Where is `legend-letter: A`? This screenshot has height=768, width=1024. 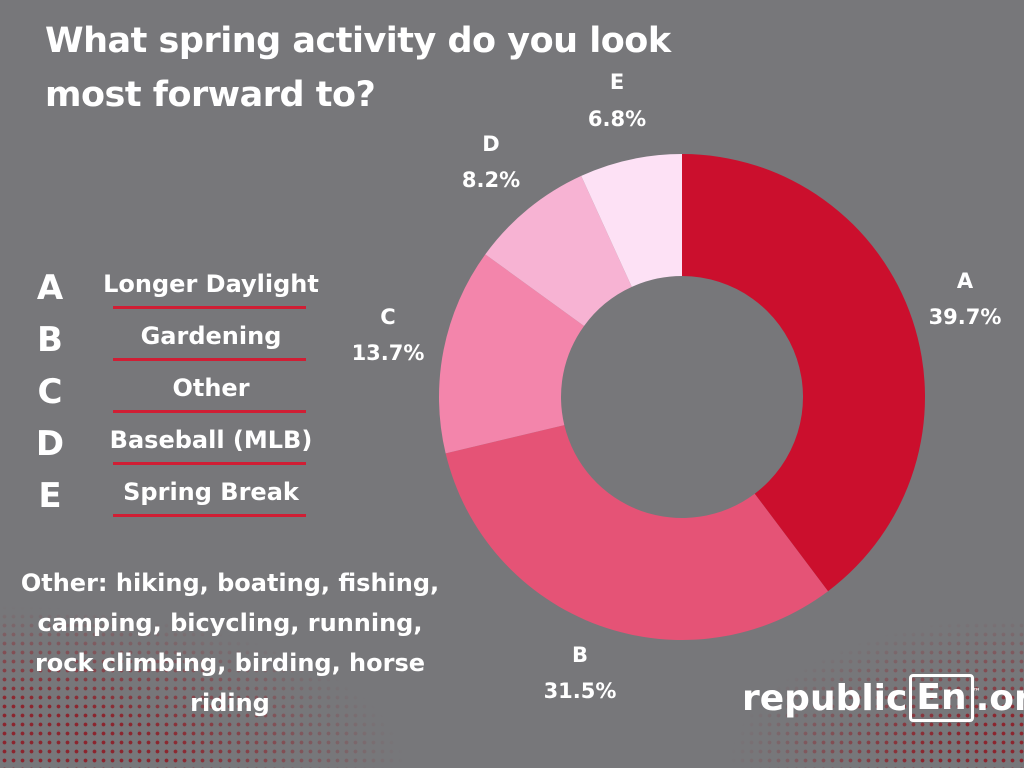
legend-letter: A is located at coordinates (50, 288).